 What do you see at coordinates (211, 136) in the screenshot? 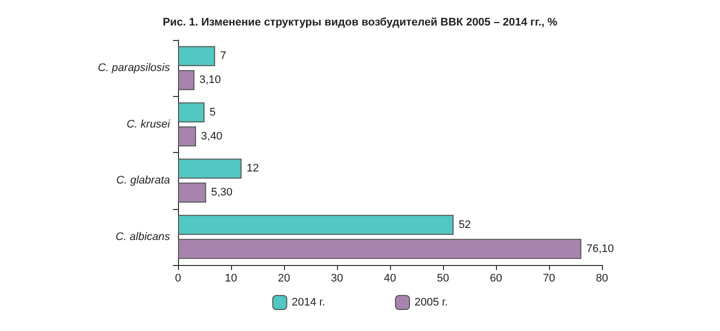
I see `data-label: 3,40` at bounding box center [211, 136].